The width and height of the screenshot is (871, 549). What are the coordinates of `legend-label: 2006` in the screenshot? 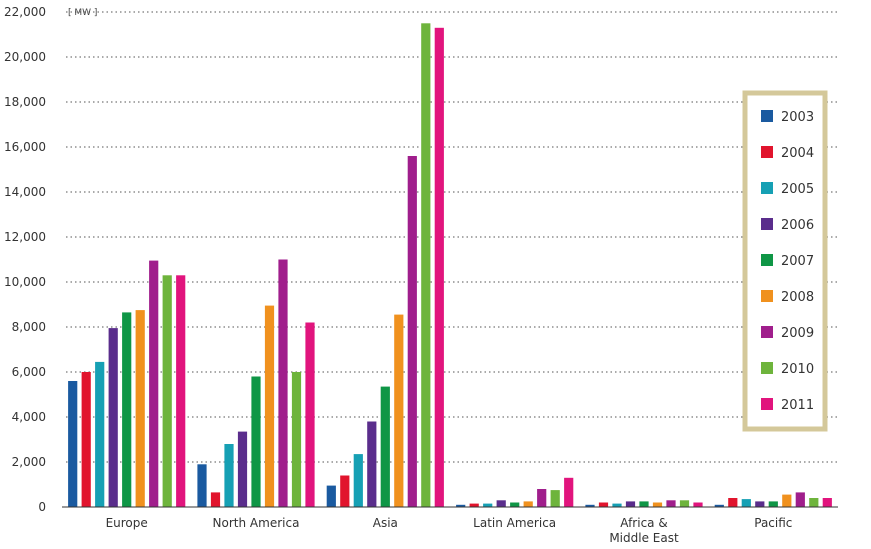 It's located at (797, 225).